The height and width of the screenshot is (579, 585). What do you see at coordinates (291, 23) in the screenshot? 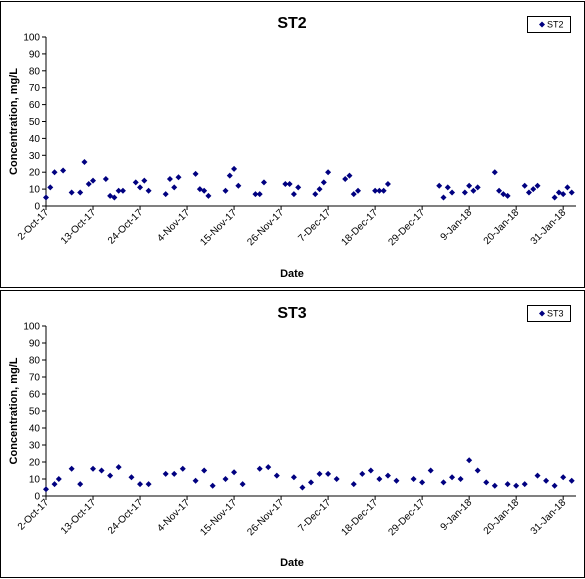
I see `chart-title: ST2` at bounding box center [291, 23].